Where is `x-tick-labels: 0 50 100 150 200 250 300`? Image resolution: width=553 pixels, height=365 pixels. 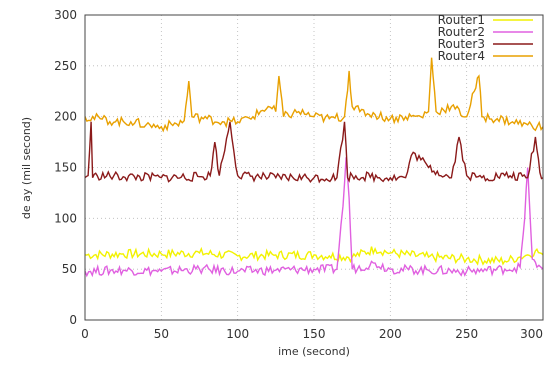
x-tick-labels: 0 50 100 150 200 250 300 is located at coordinates (312, 334).